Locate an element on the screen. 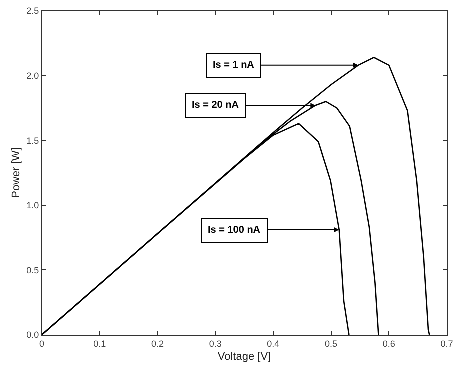 This screenshot has width=459, height=371. y-tick-label: 0.0 is located at coordinates (33, 335).